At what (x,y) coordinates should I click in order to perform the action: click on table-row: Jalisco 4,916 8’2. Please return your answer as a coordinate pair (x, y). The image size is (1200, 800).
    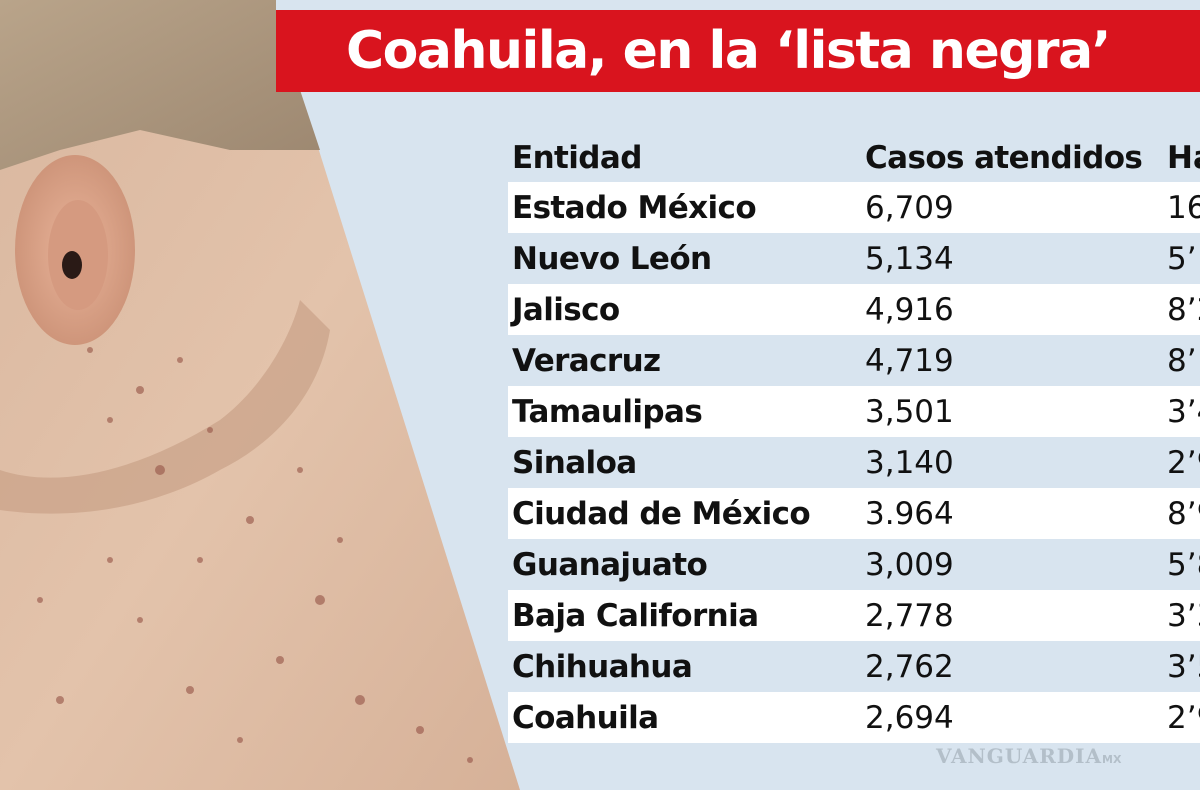
    Looking at the image, I should click on (854, 309).